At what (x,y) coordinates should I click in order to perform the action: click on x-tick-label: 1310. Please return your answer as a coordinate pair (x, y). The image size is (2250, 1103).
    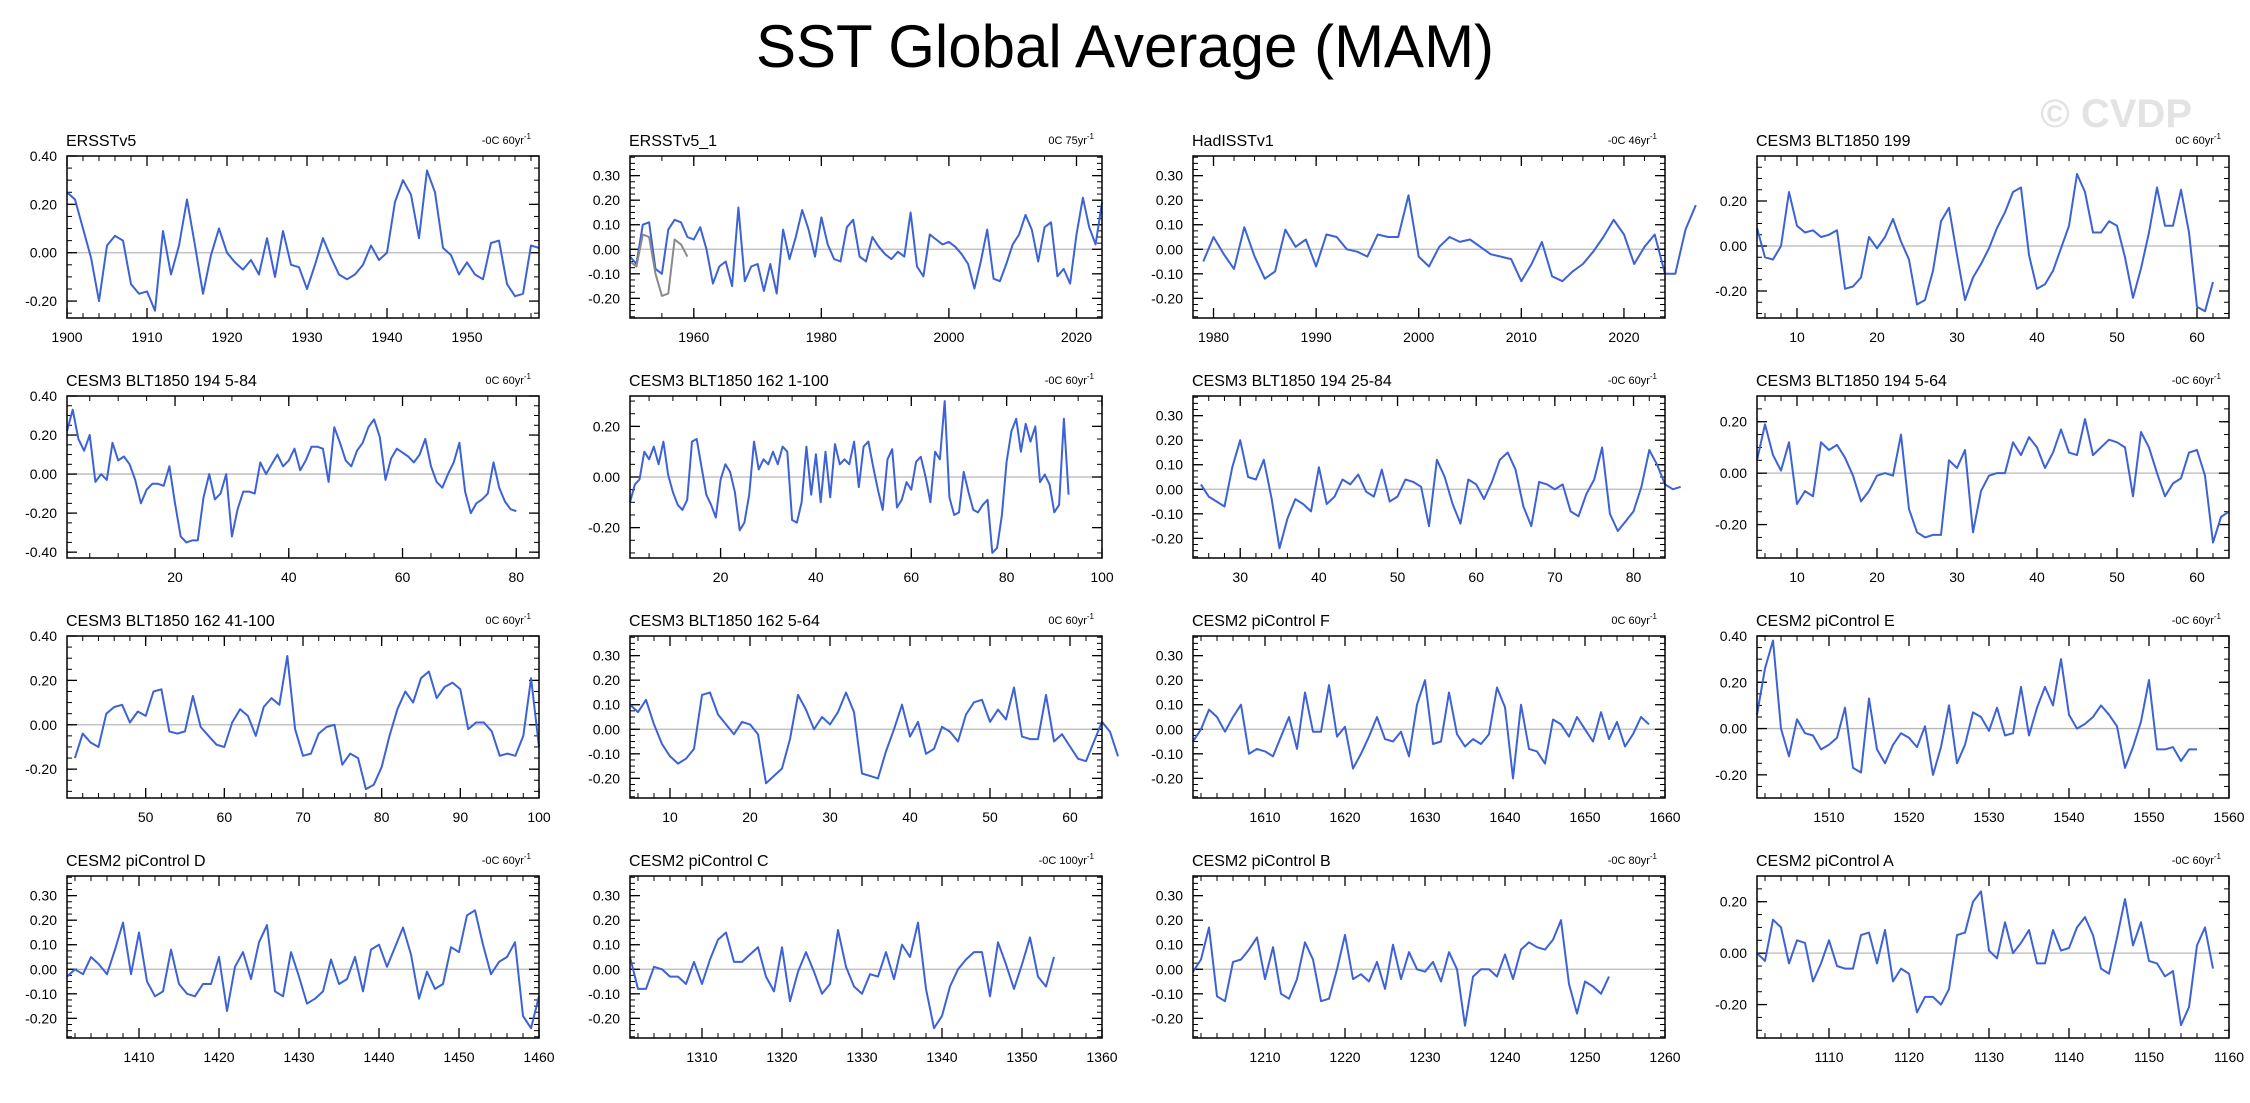
    Looking at the image, I should click on (701, 1057).